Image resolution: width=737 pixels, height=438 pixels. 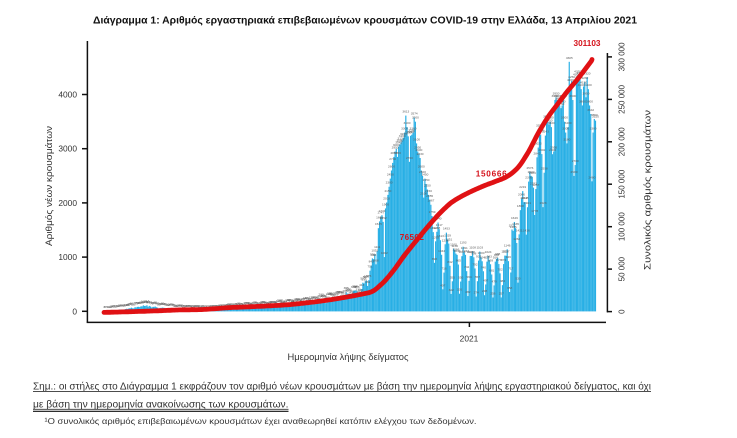 I want to click on svg-text: 300 000, so click(x=622, y=56).